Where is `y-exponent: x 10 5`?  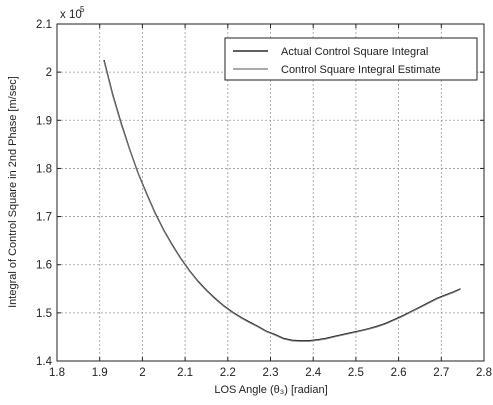
y-exponent: x 10 5 is located at coordinates (72, 13).